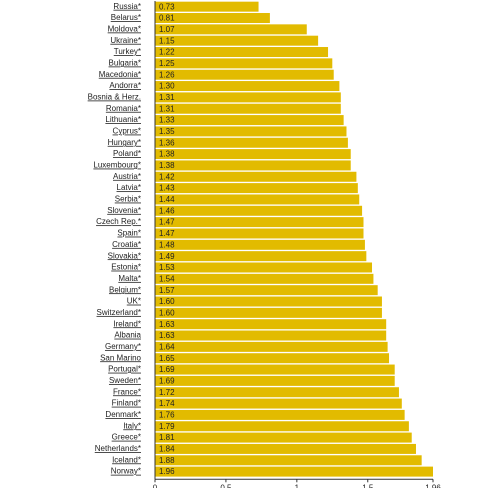 Image resolution: width=480 pixels, height=493 pixels. What do you see at coordinates (118, 448) in the screenshot?
I see `category-label: Netherlands*` at bounding box center [118, 448].